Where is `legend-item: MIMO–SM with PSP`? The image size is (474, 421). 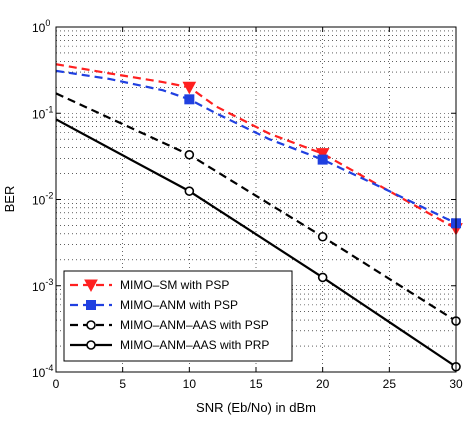
legend-item: MIMO–SM with PSP is located at coordinates (149, 285).